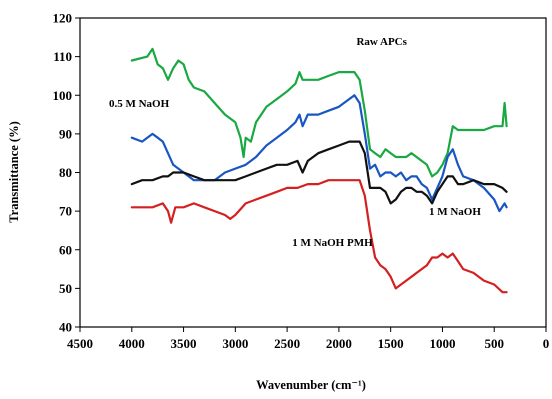 This screenshot has height=399, width=552. Describe the element at coordinates (287, 343) in the screenshot. I see `x-tick-label: 2500` at that location.